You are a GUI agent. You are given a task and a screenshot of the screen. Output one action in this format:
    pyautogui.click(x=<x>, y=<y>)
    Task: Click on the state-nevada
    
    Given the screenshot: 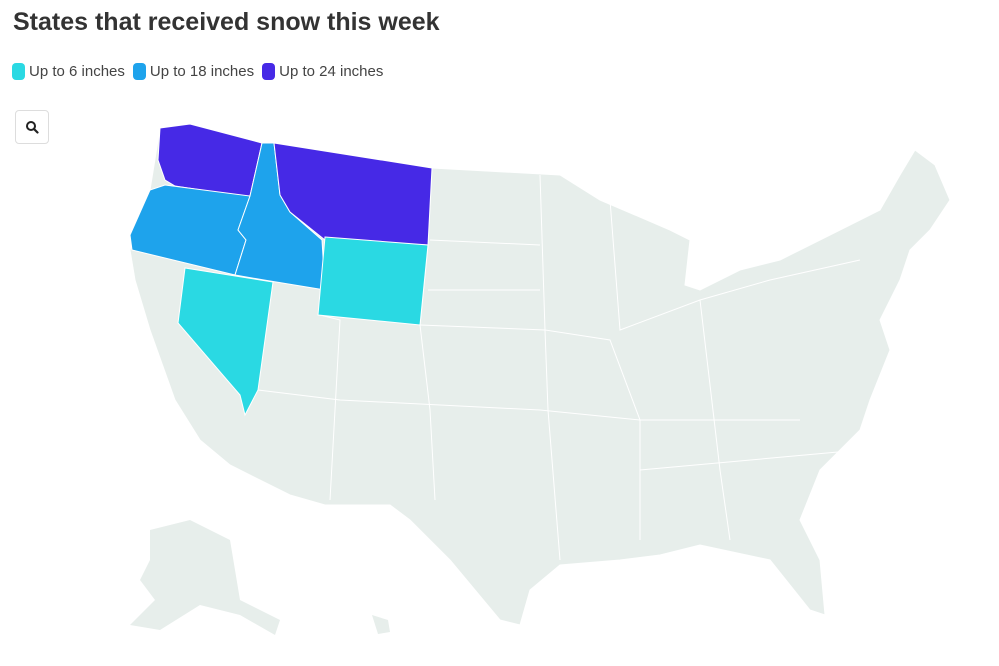 What is the action you would take?
    pyautogui.click(x=225, y=342)
    